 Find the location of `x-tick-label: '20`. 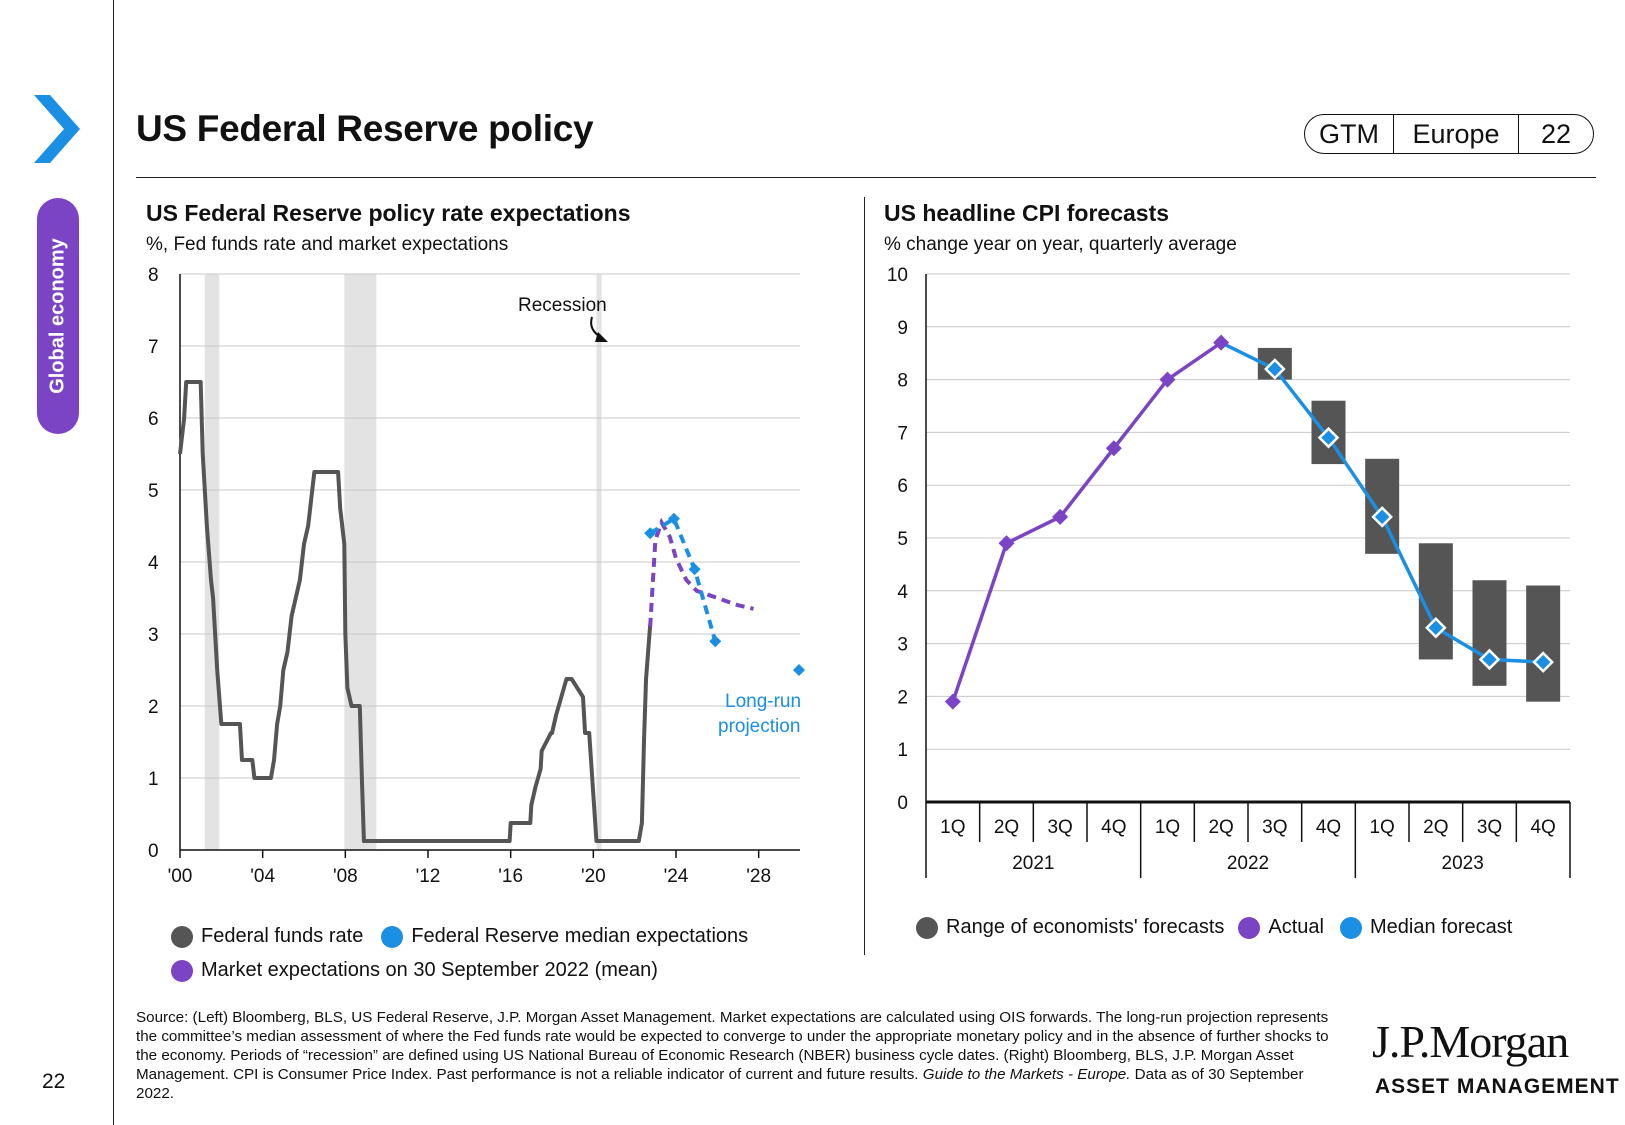

x-tick-label: '20 is located at coordinates (593, 876).